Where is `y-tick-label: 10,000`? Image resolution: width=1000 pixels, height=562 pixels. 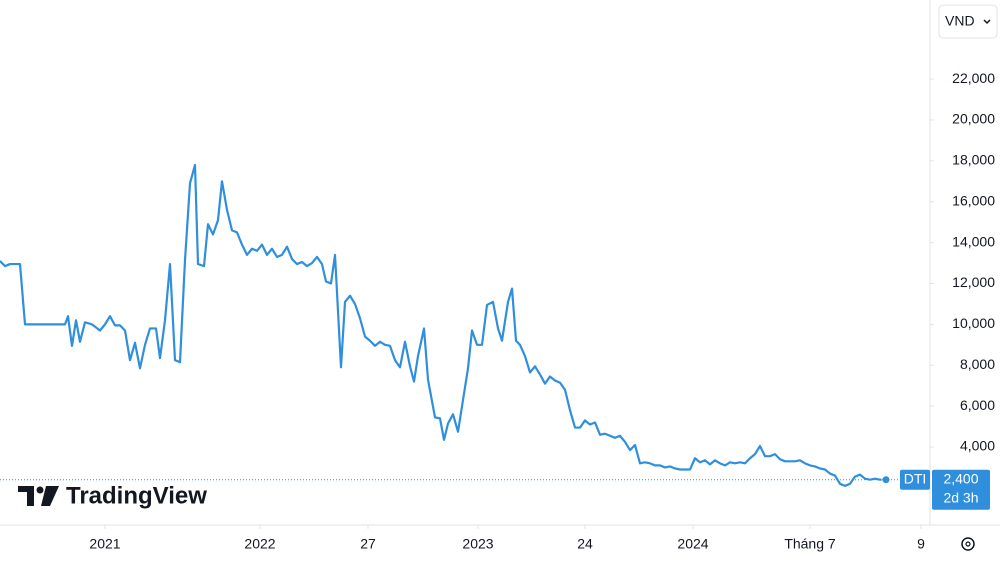 y-tick-label: 10,000 is located at coordinates (973, 323).